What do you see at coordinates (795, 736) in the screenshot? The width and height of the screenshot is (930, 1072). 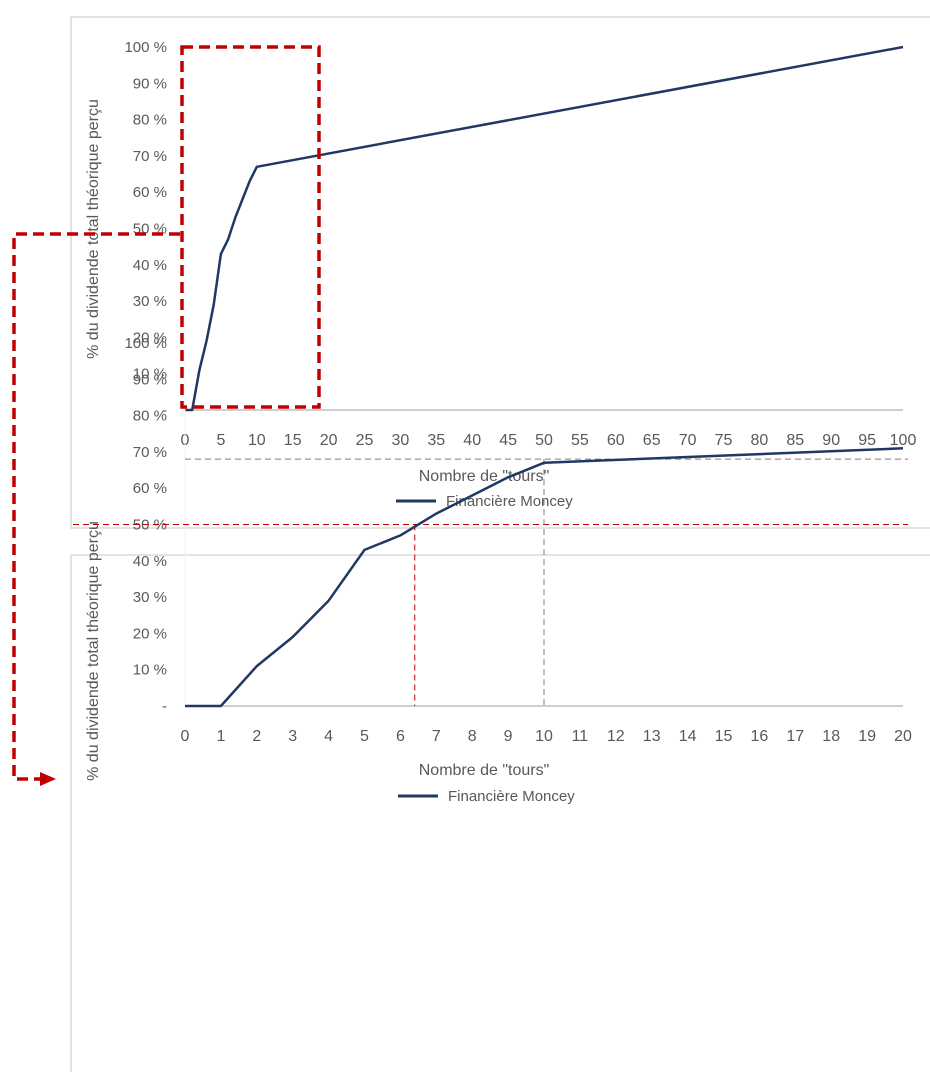 I see `x-tick-label: 17` at bounding box center [795, 736].